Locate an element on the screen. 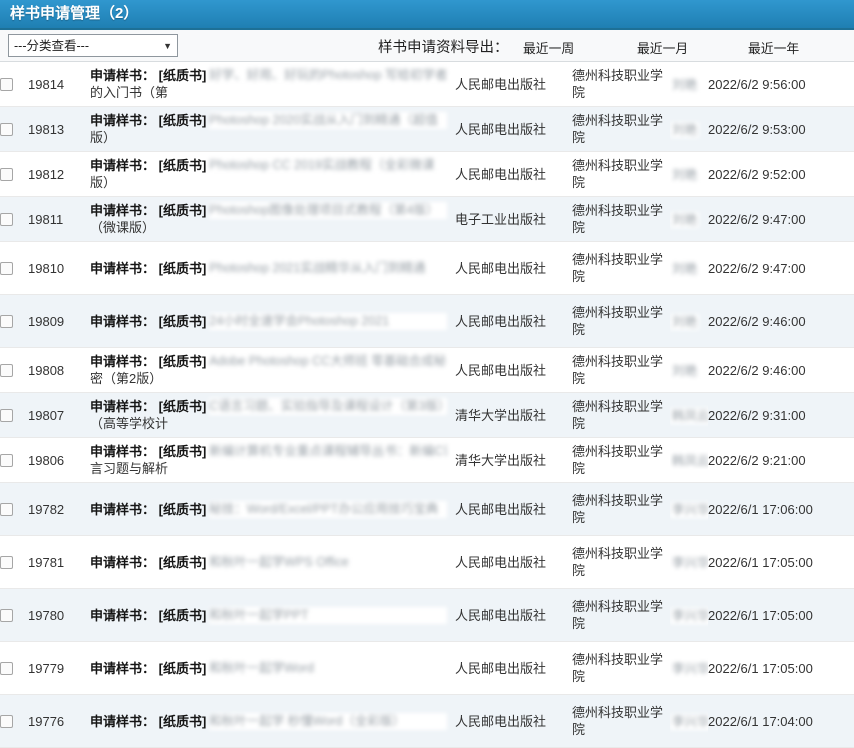  export-label: 样书申请资料导出： is located at coordinates (443, 48).